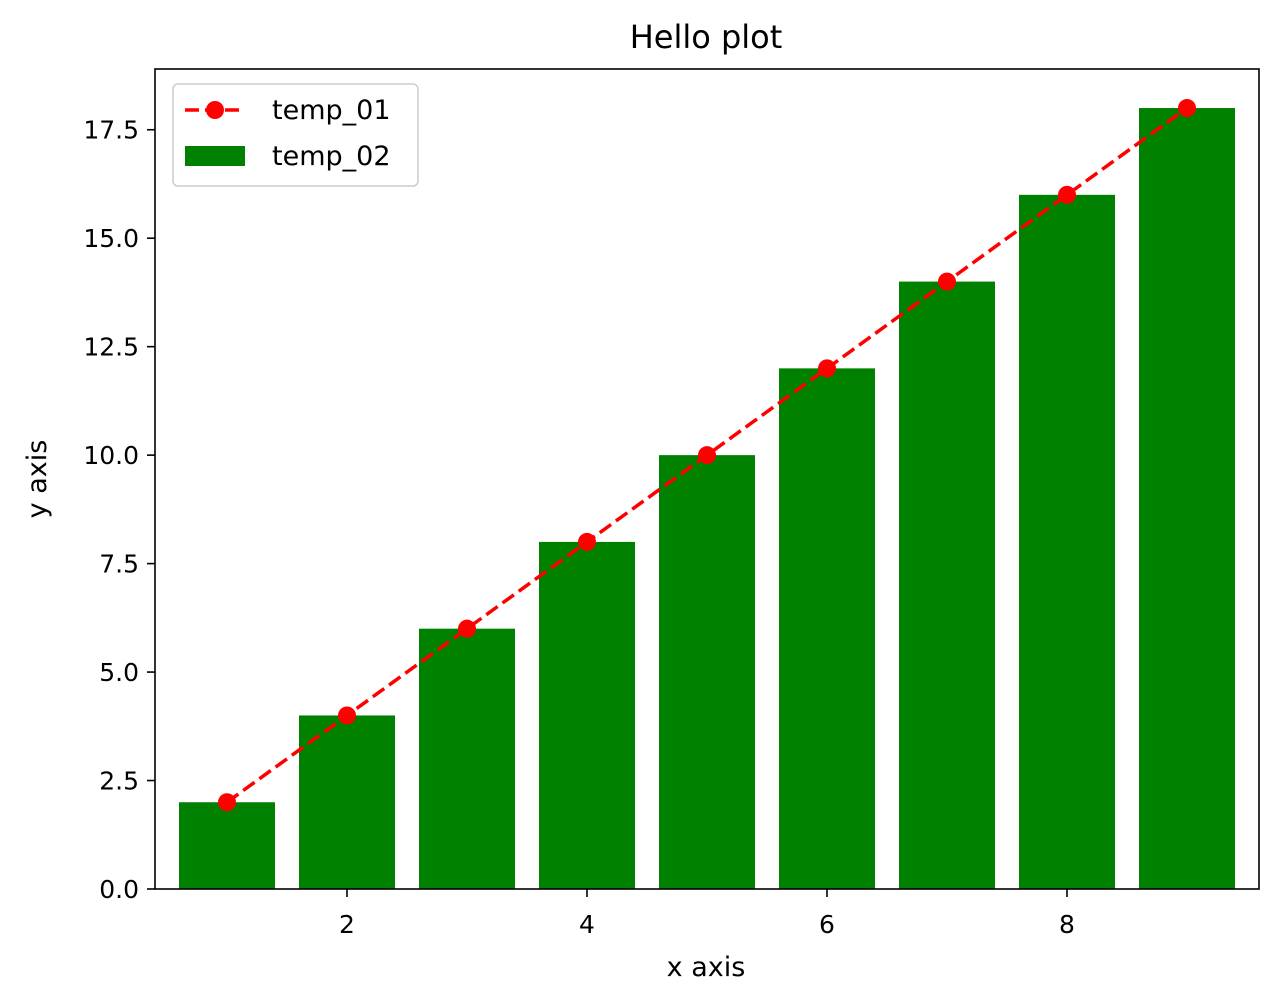  What do you see at coordinates (119, 781) in the screenshot?
I see `y-tick-label: 2.5` at bounding box center [119, 781].